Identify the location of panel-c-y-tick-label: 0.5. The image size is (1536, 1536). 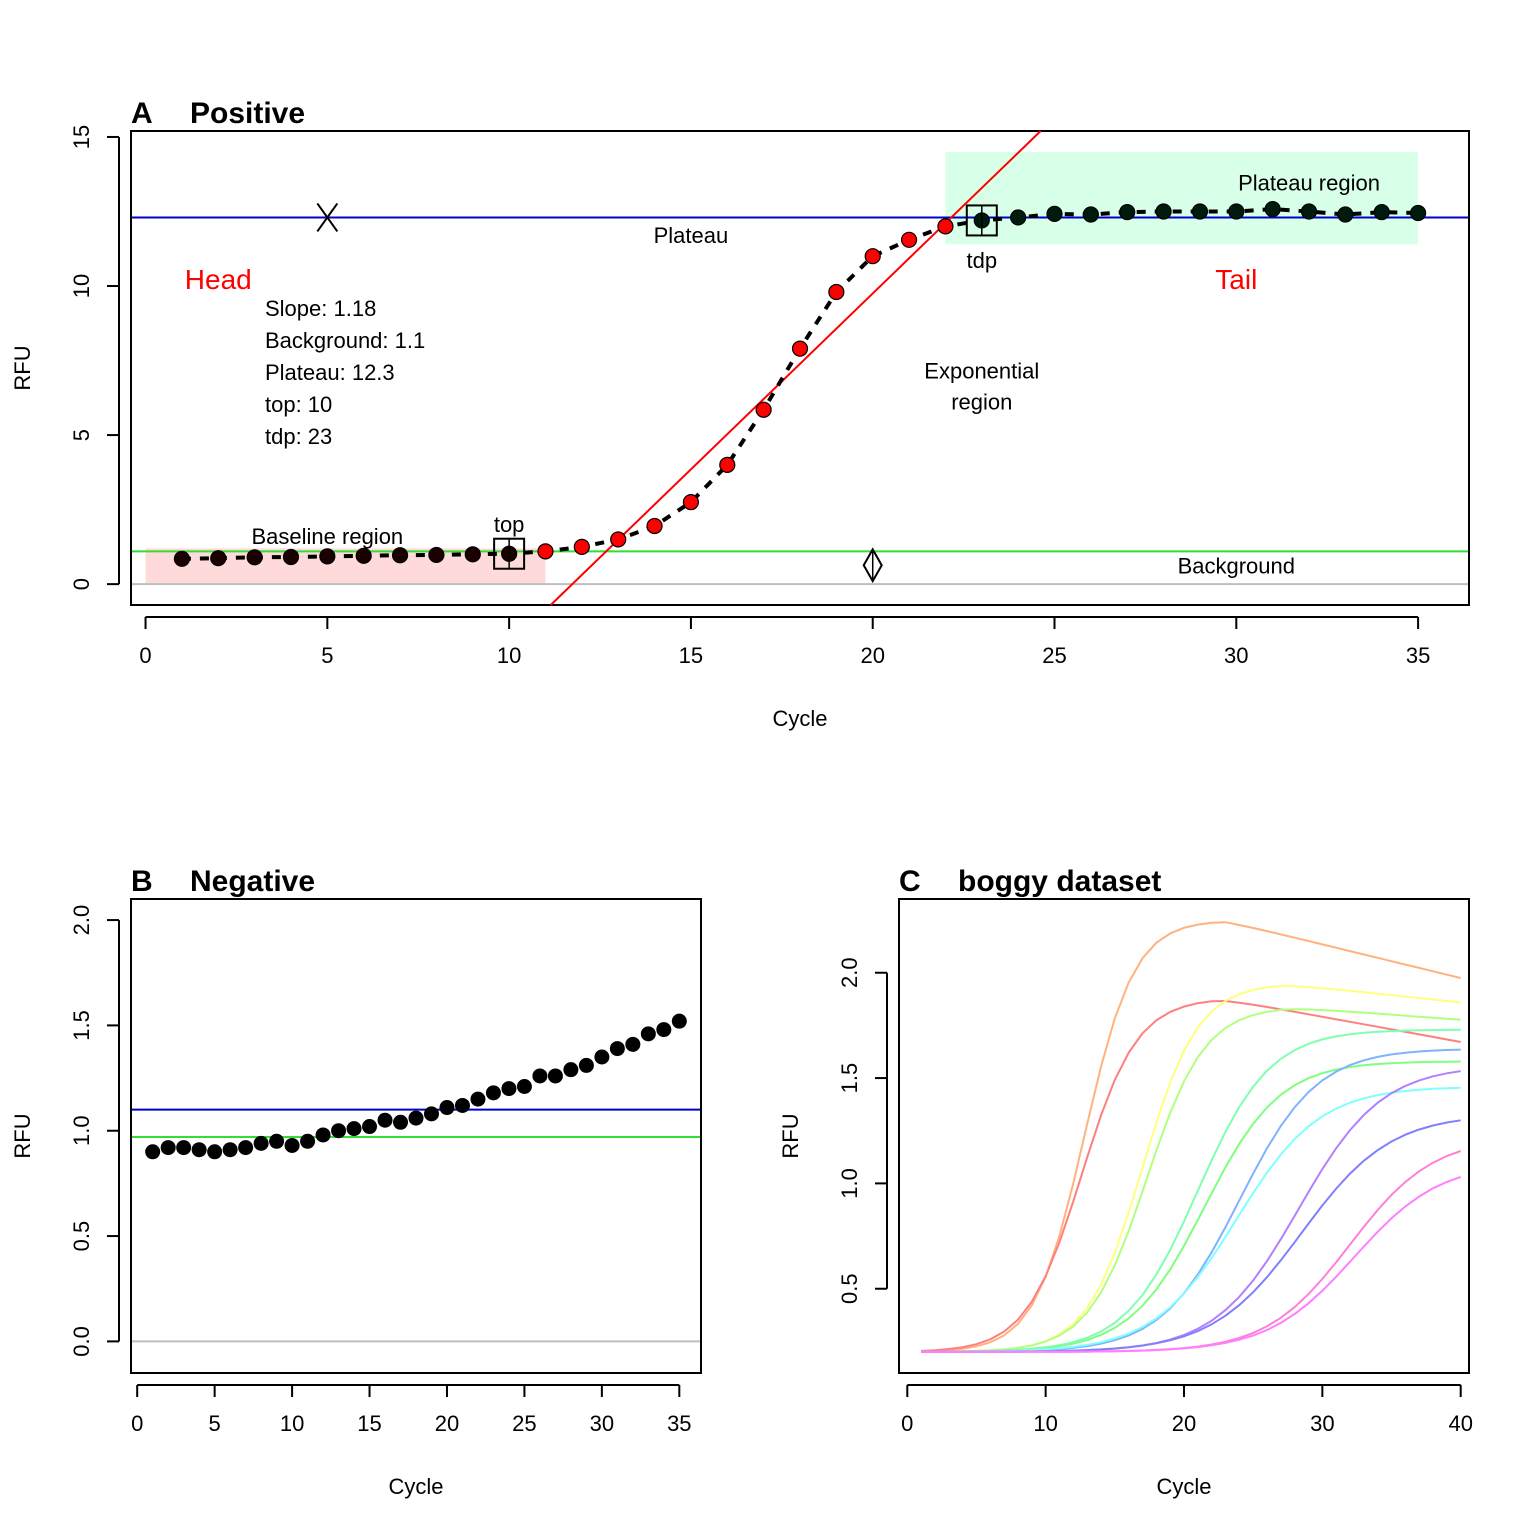
(849, 1288).